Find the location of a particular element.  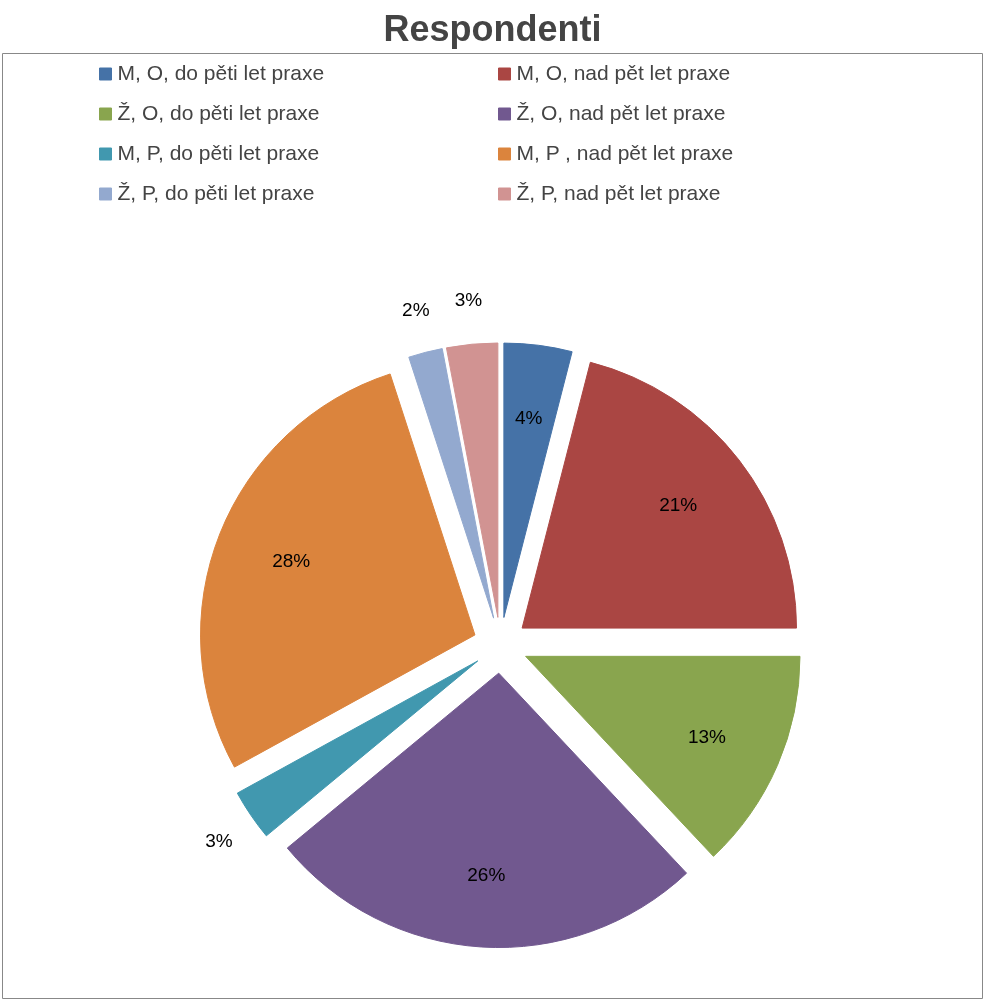

data-label: 28% is located at coordinates (291, 561).